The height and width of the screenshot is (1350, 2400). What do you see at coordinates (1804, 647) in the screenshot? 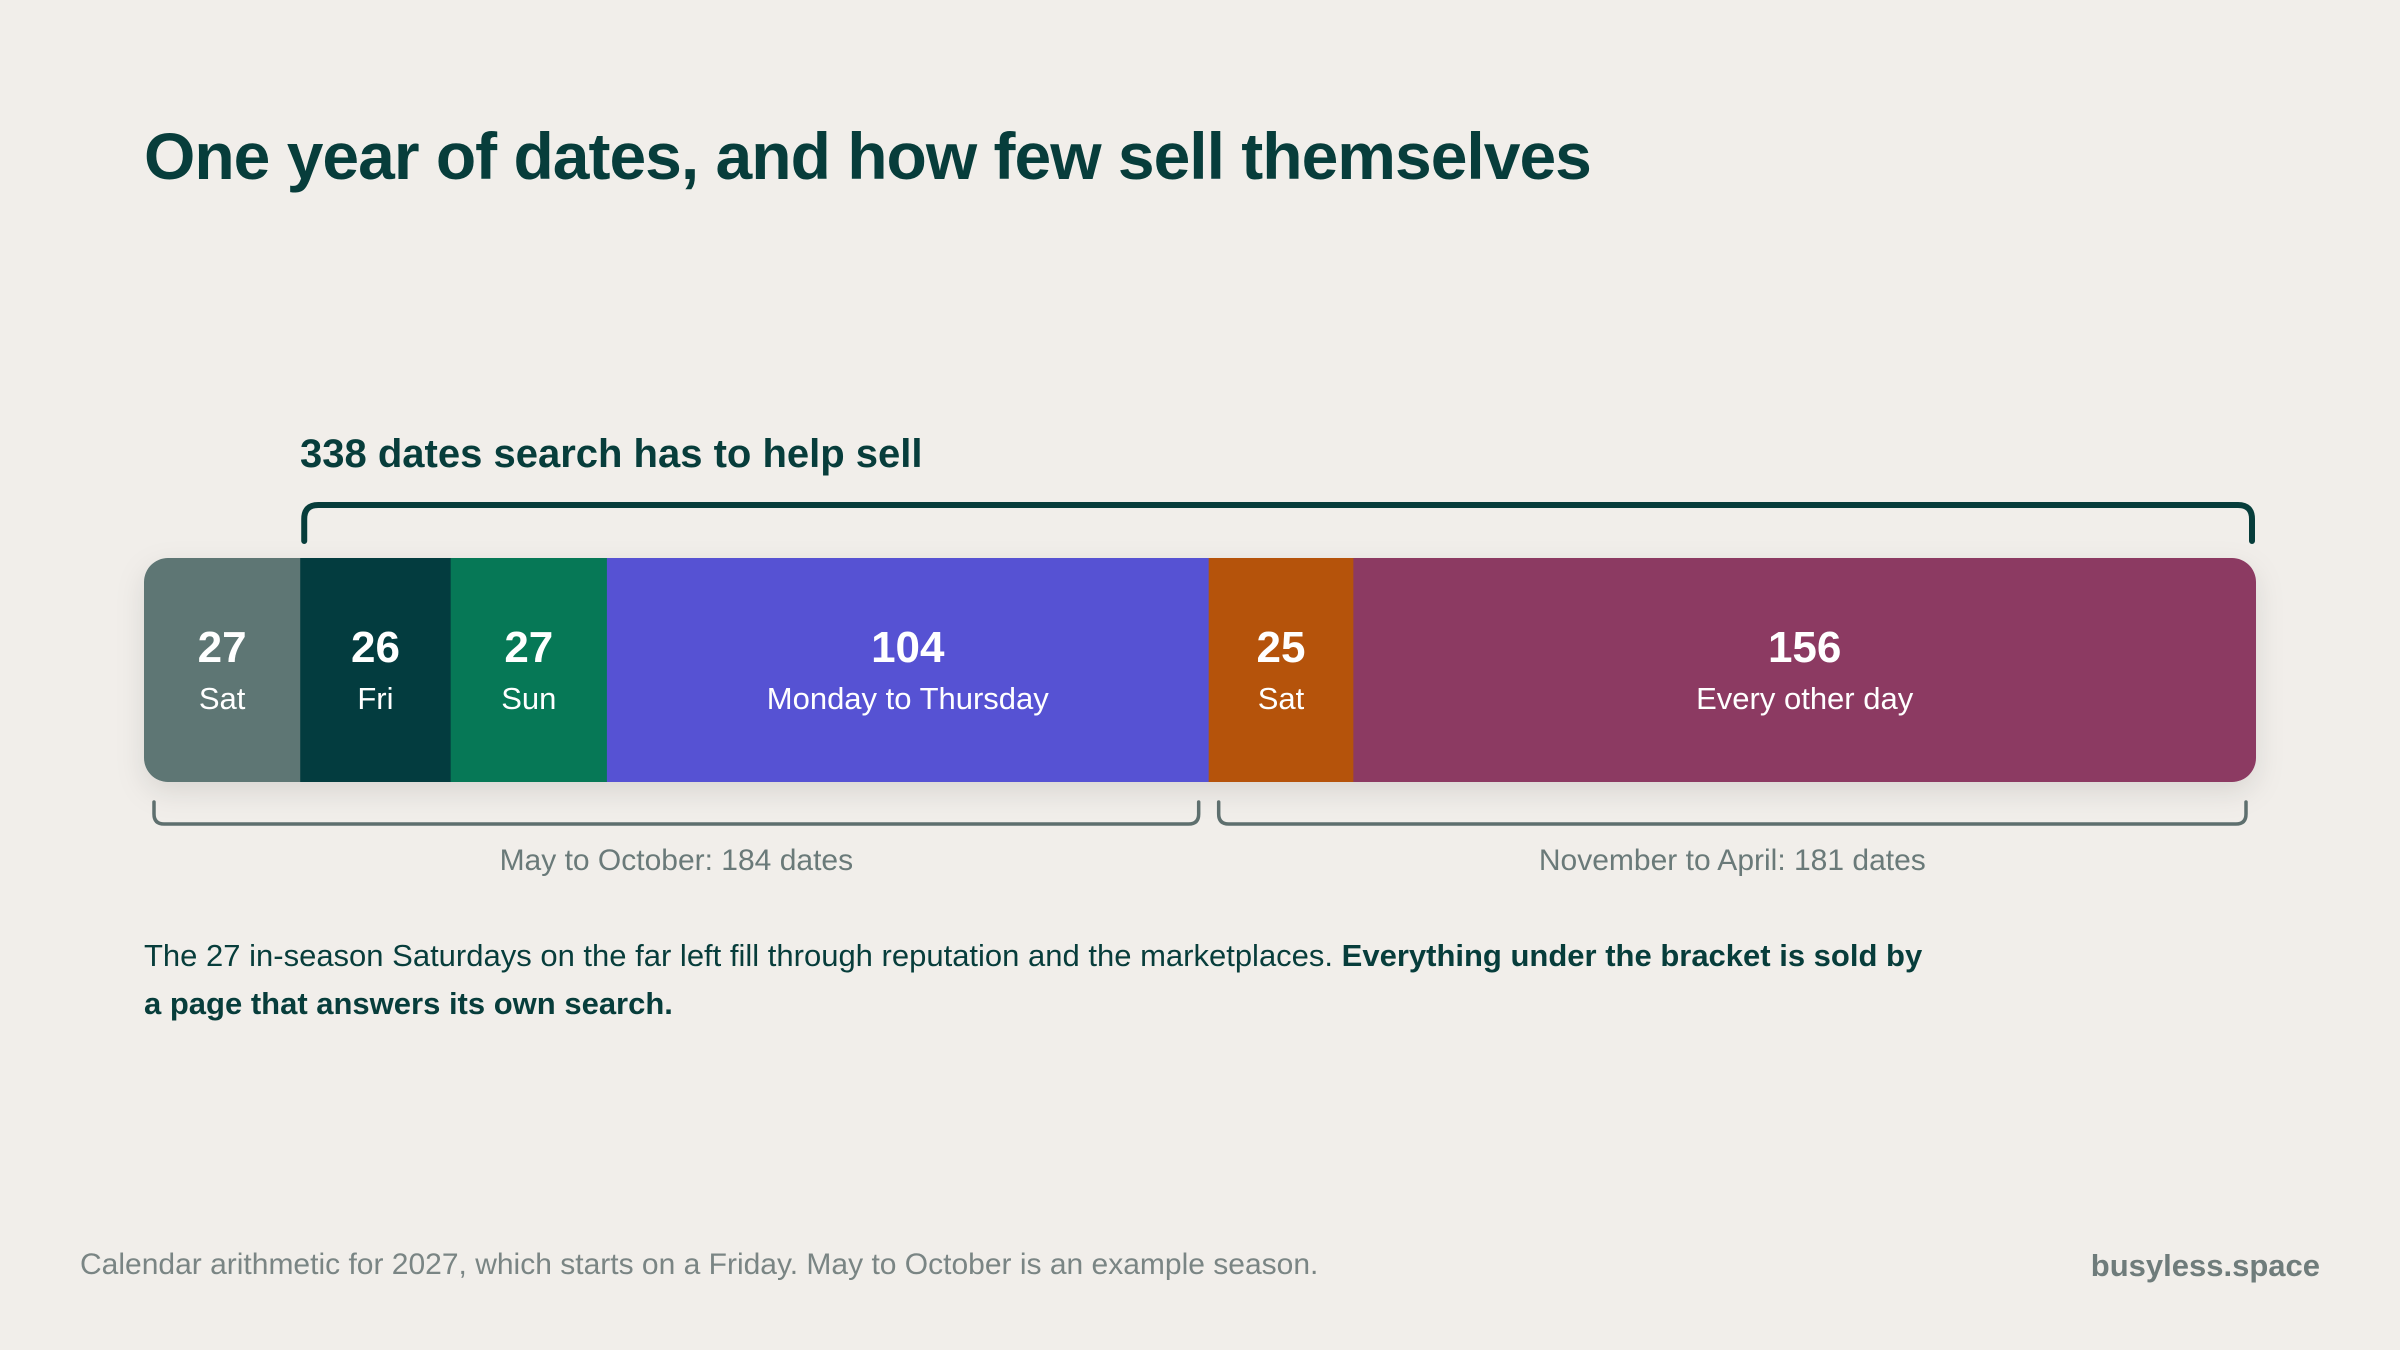
I see `segment-value-5: 156` at bounding box center [1804, 647].